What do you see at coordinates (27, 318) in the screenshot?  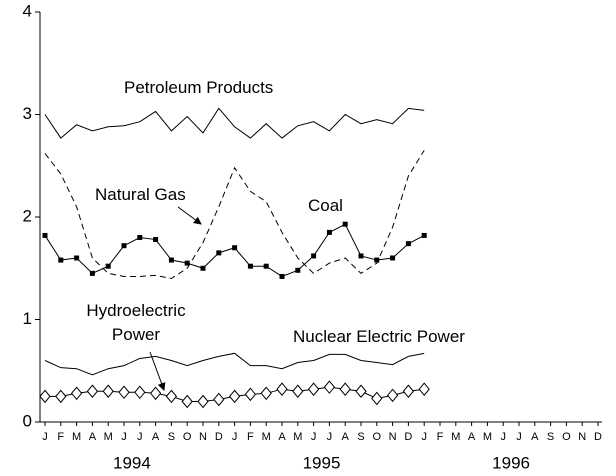 I see `y-tick-label: 1` at bounding box center [27, 318].